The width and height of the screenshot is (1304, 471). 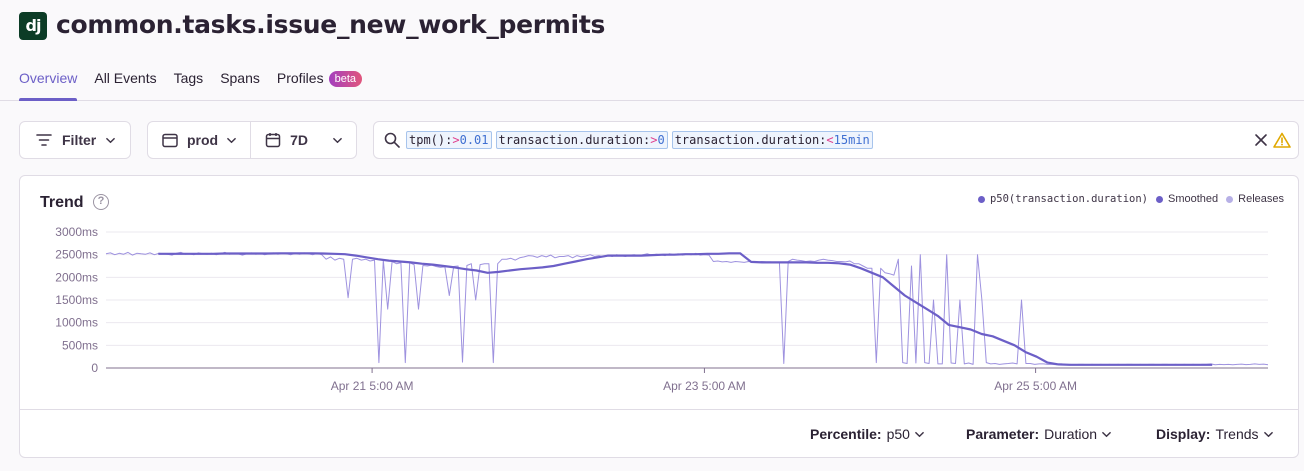 I want to click on question-circle-icon: ?, so click(x=101, y=202).